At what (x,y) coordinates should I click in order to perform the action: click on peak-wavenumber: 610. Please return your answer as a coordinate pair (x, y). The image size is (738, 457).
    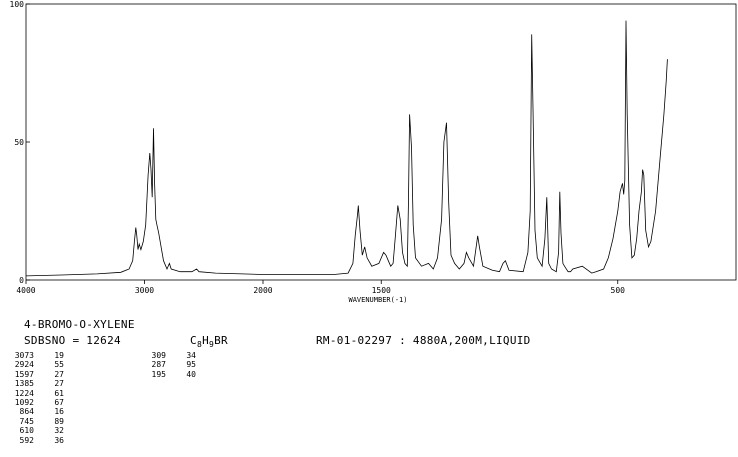
    Looking at the image, I should click on (26, 431).